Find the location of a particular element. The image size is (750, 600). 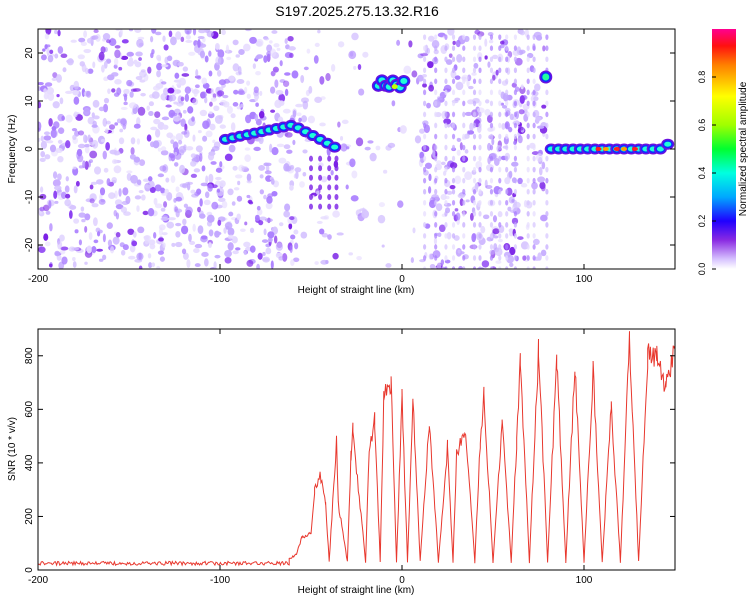

feature-core is located at coordinates (404, 80).